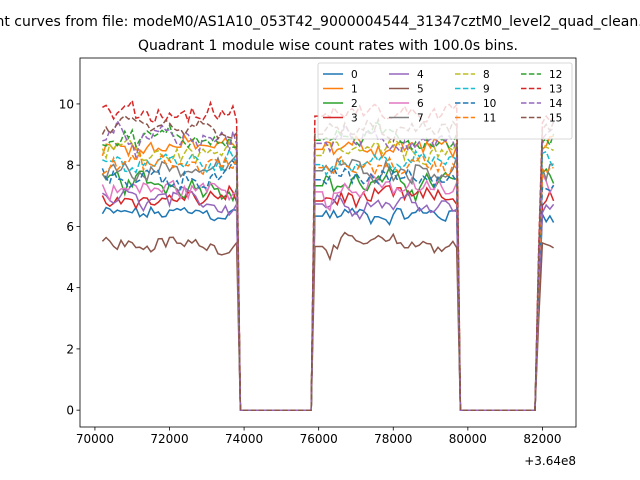  I want to click on legend-label-13: 13, so click(555, 90).